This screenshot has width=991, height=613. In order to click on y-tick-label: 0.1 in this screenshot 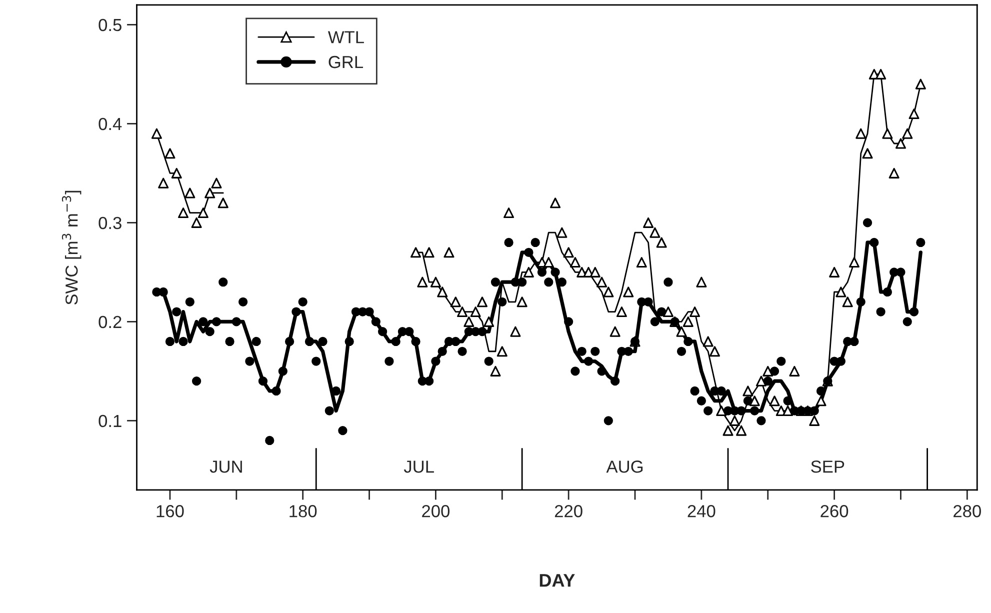, I will do `click(110, 421)`.